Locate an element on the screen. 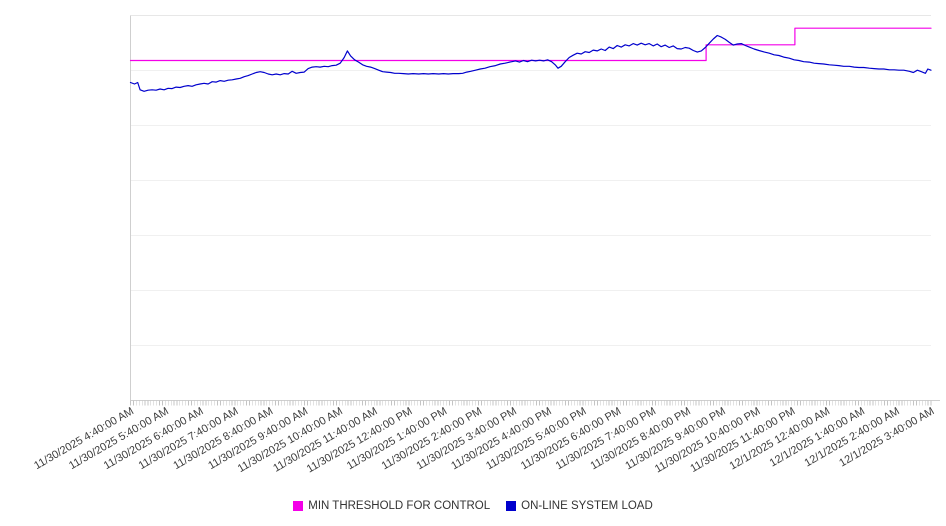 This screenshot has width=946, height=526. legend-swatch-min-threshold-icon is located at coordinates (298, 506).